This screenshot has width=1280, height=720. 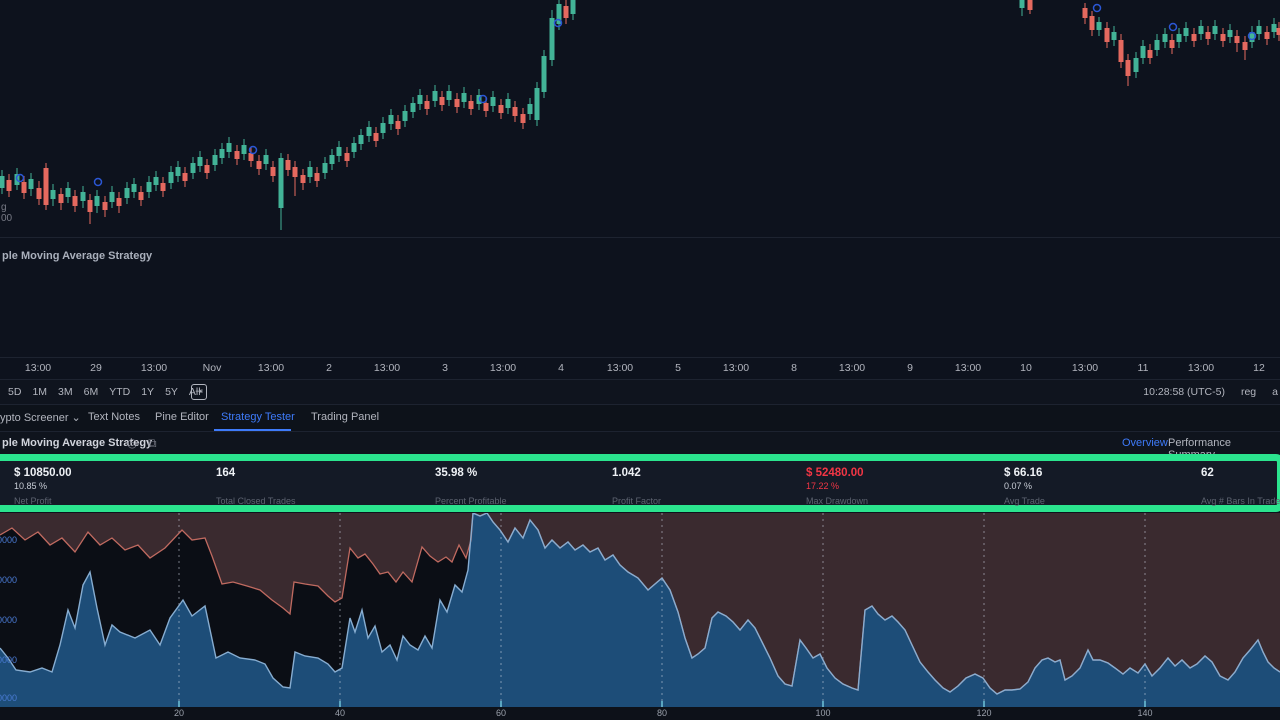 What do you see at coordinates (837, 501) in the screenshot?
I see `stat-label: Max Drawdown` at bounding box center [837, 501].